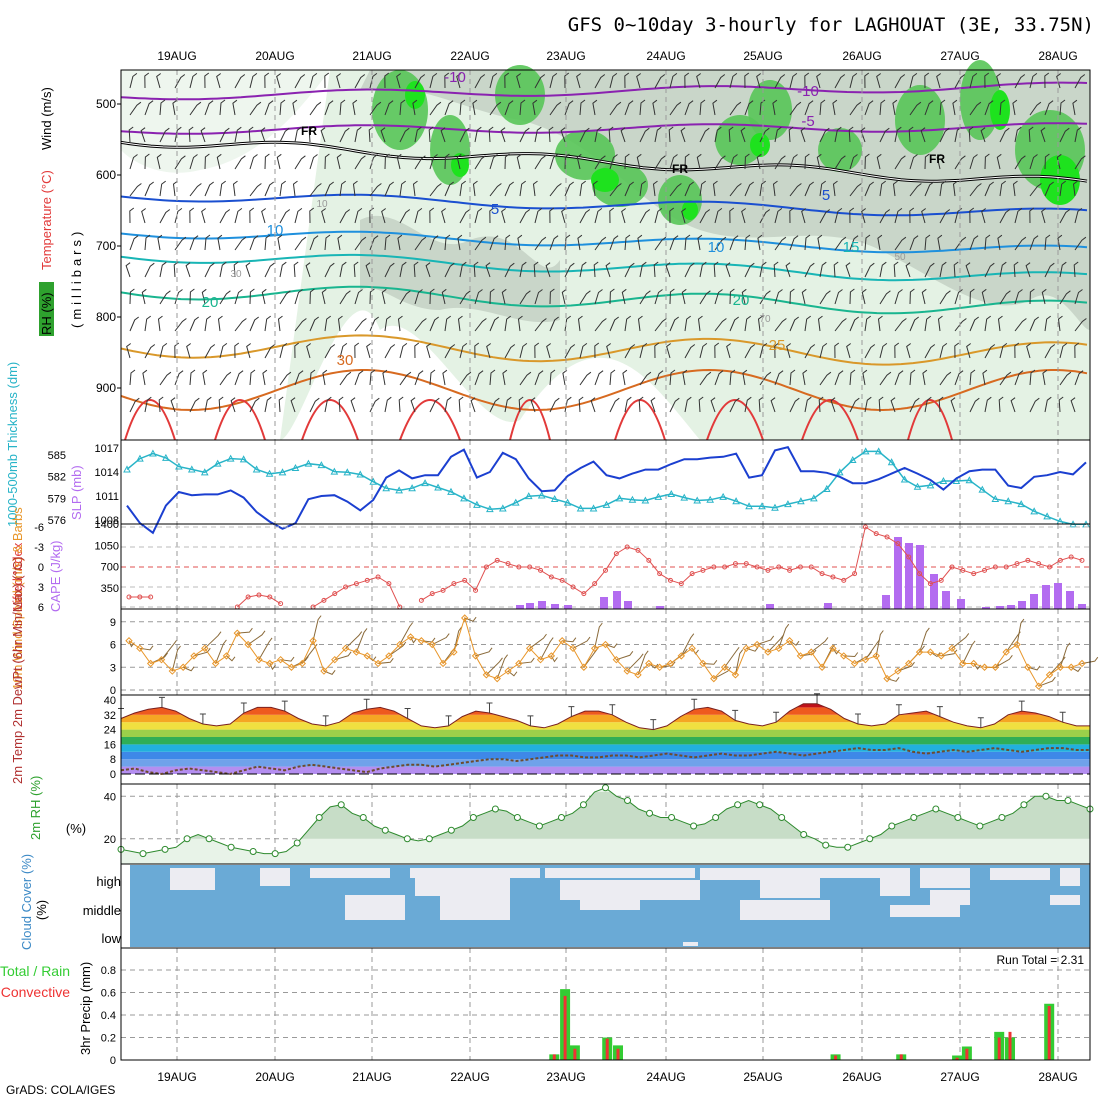 The image size is (1100, 1100). I want to click on precip-tick: 0.6, so click(108, 994).